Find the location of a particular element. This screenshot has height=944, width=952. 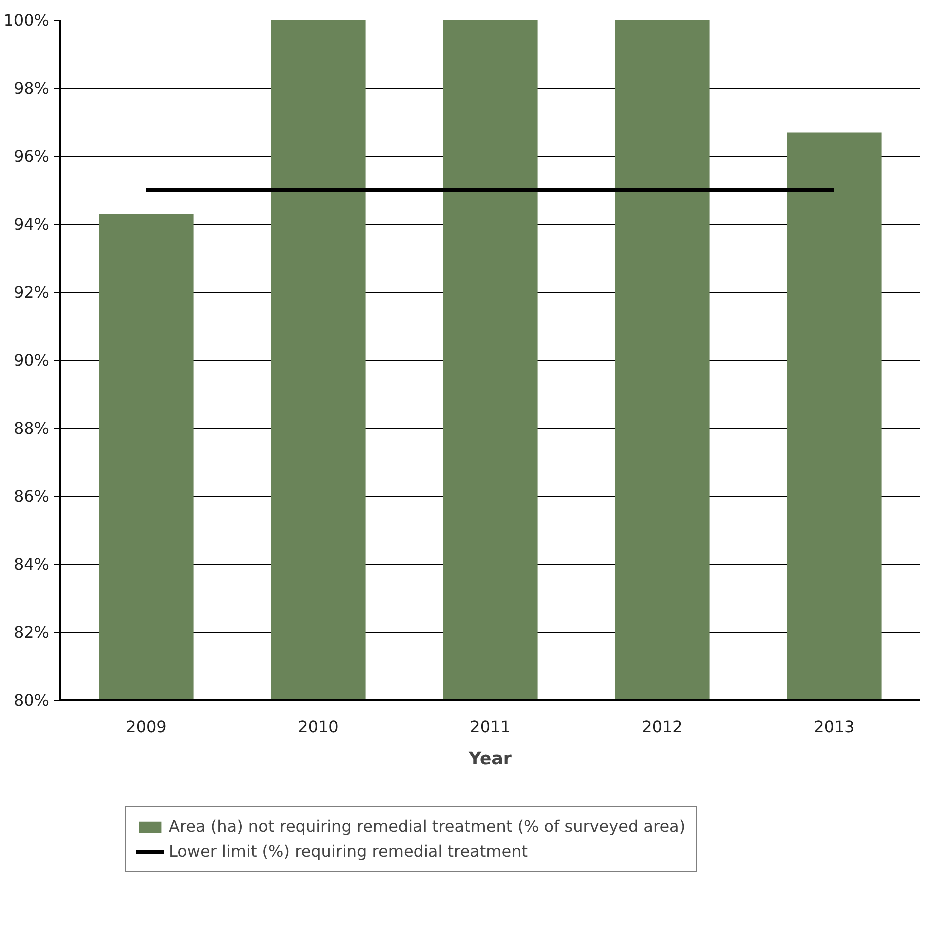

legend-label: Lower limit (%) requiring remedial treatment is located at coordinates (348, 851).